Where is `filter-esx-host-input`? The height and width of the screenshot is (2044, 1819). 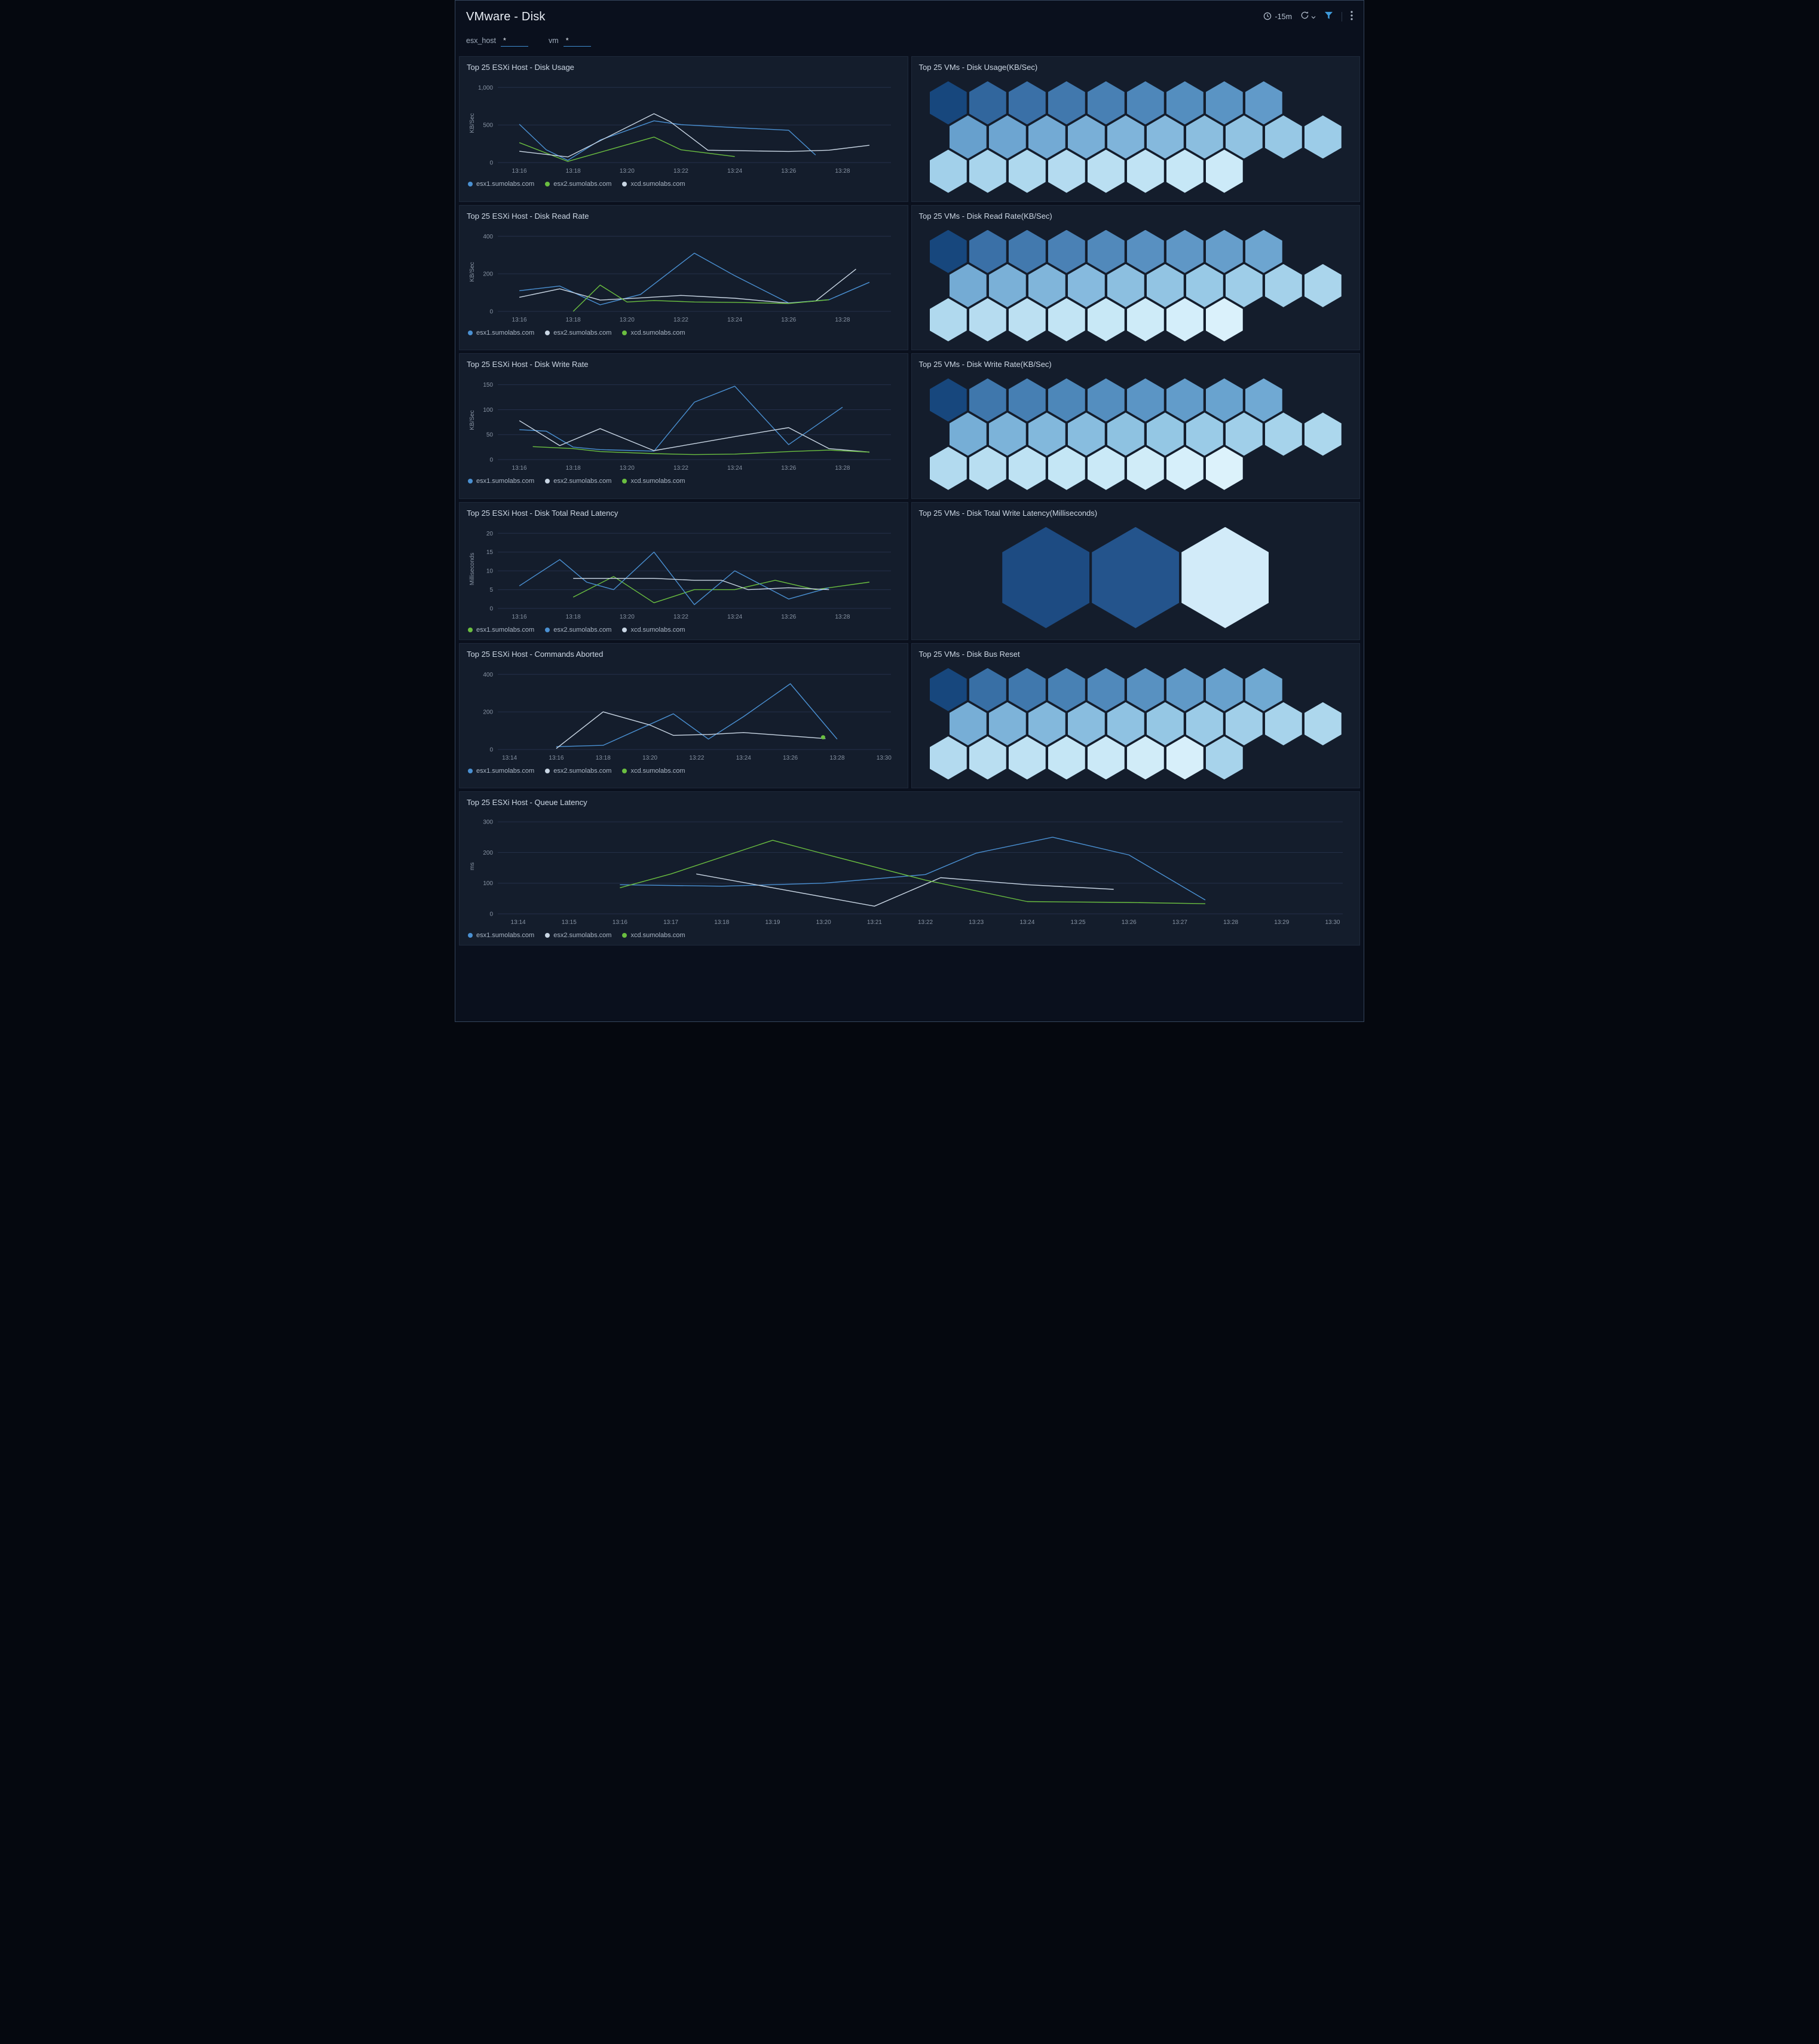
filter-esx-host-input is located at coordinates (515, 41).